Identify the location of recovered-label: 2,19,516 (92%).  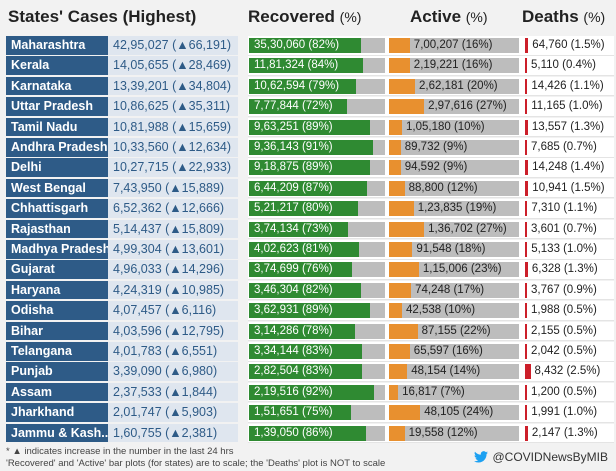
(293, 391).